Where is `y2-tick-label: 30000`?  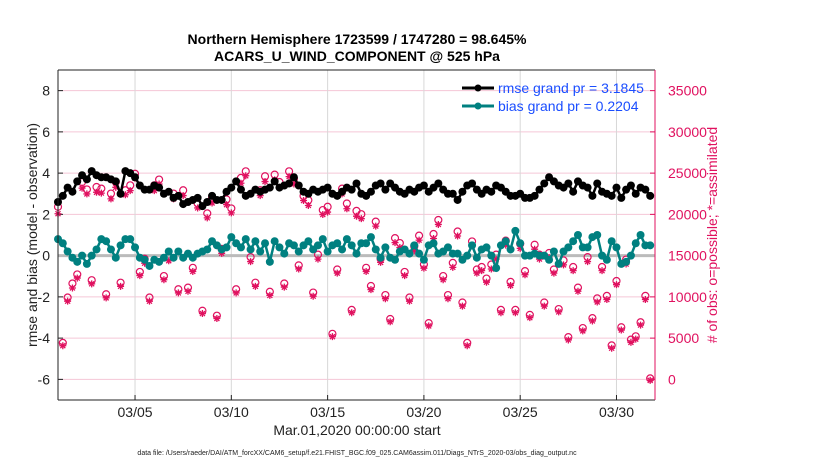 y2-tick-label: 30000 is located at coordinates (687, 132).